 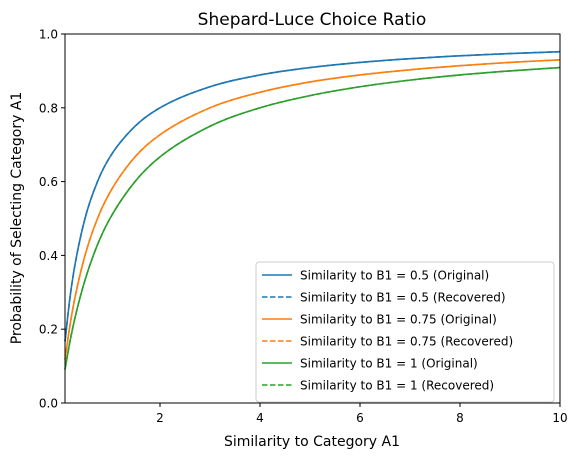 I want to click on x-axis-label: Similarity to Category A1, so click(x=312, y=442).